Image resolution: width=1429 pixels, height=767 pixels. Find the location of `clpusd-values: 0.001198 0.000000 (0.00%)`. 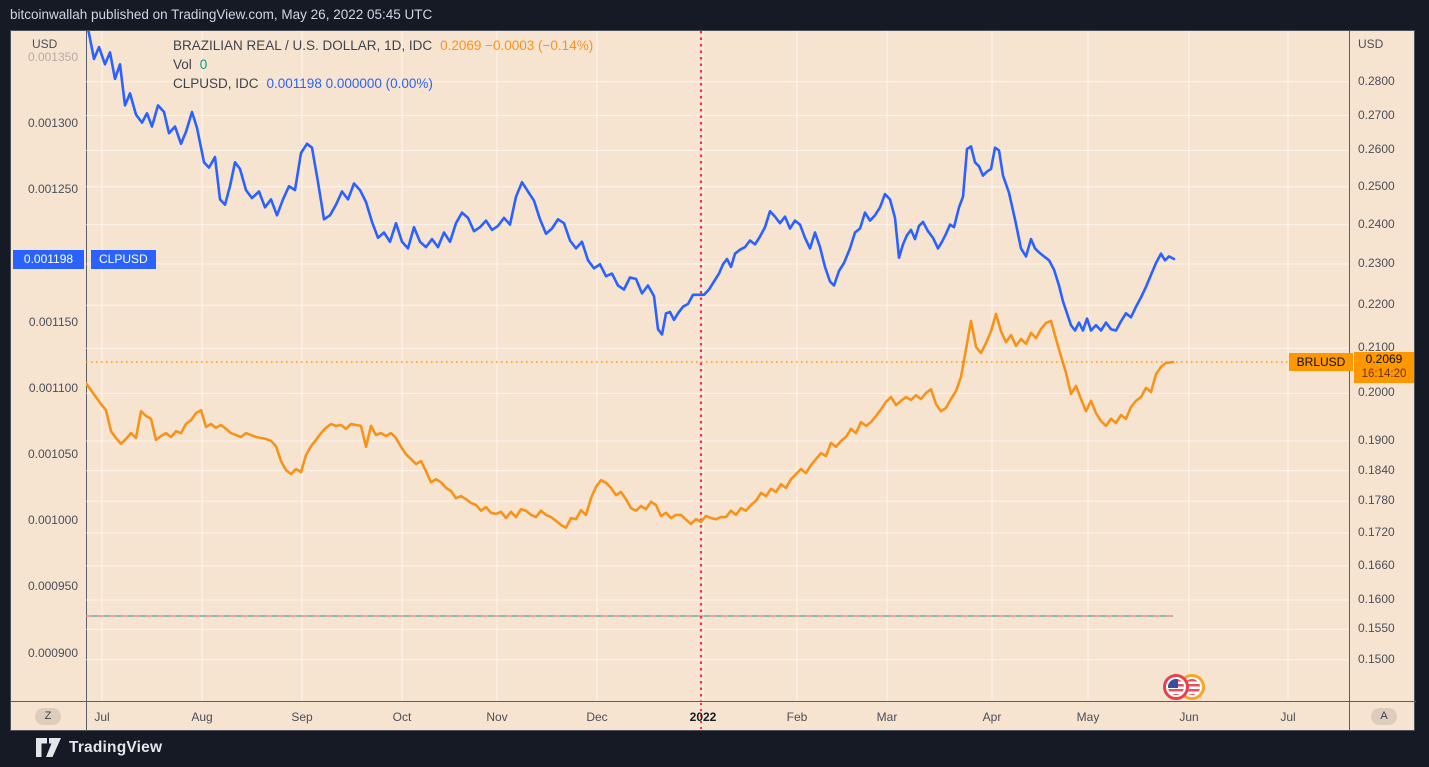

clpusd-values: 0.001198 0.000000 (0.00%) is located at coordinates (349, 83).